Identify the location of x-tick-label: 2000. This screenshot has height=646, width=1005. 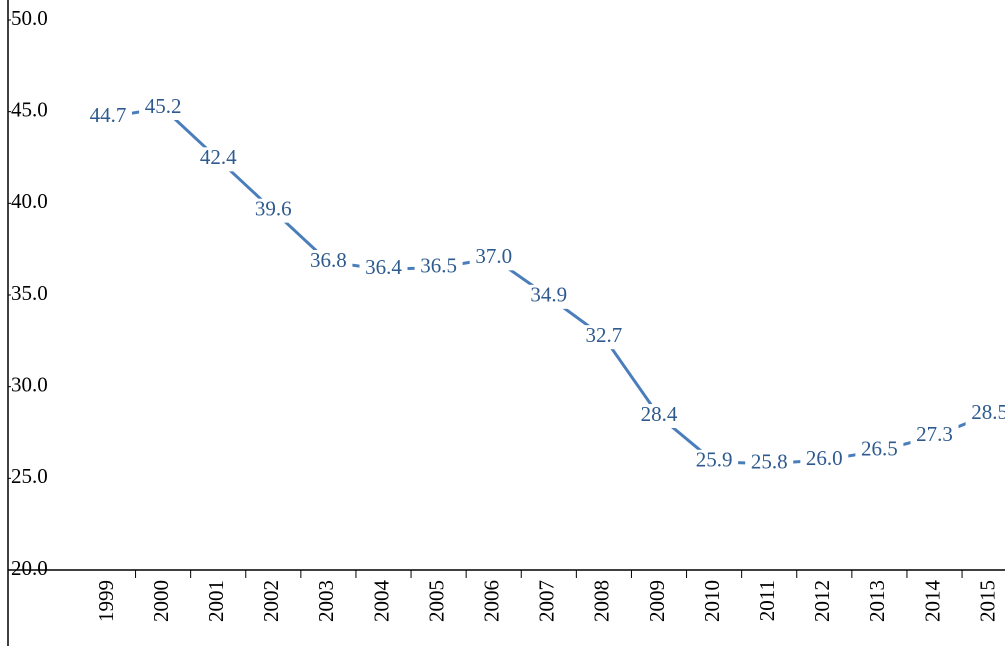
(161, 601).